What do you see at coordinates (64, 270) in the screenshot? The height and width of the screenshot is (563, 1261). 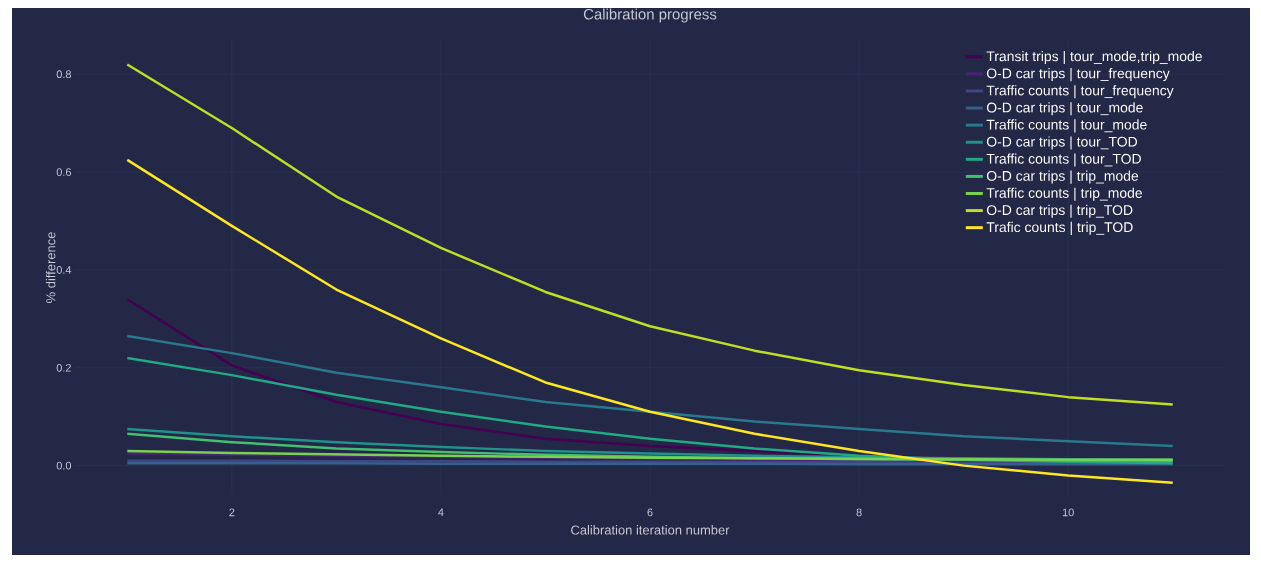 I see `y-tick-label: 0.4` at bounding box center [64, 270].